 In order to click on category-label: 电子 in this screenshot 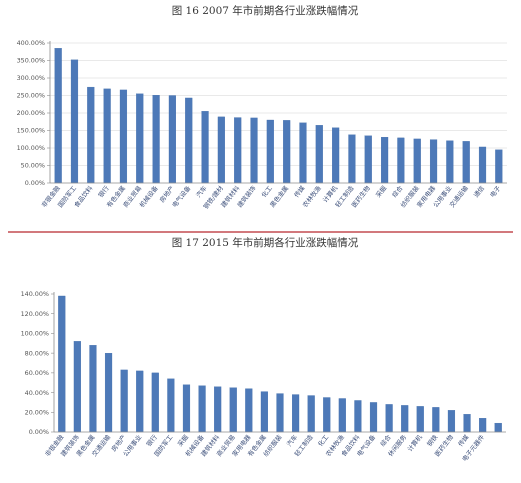, I will do `click(495, 191)`.